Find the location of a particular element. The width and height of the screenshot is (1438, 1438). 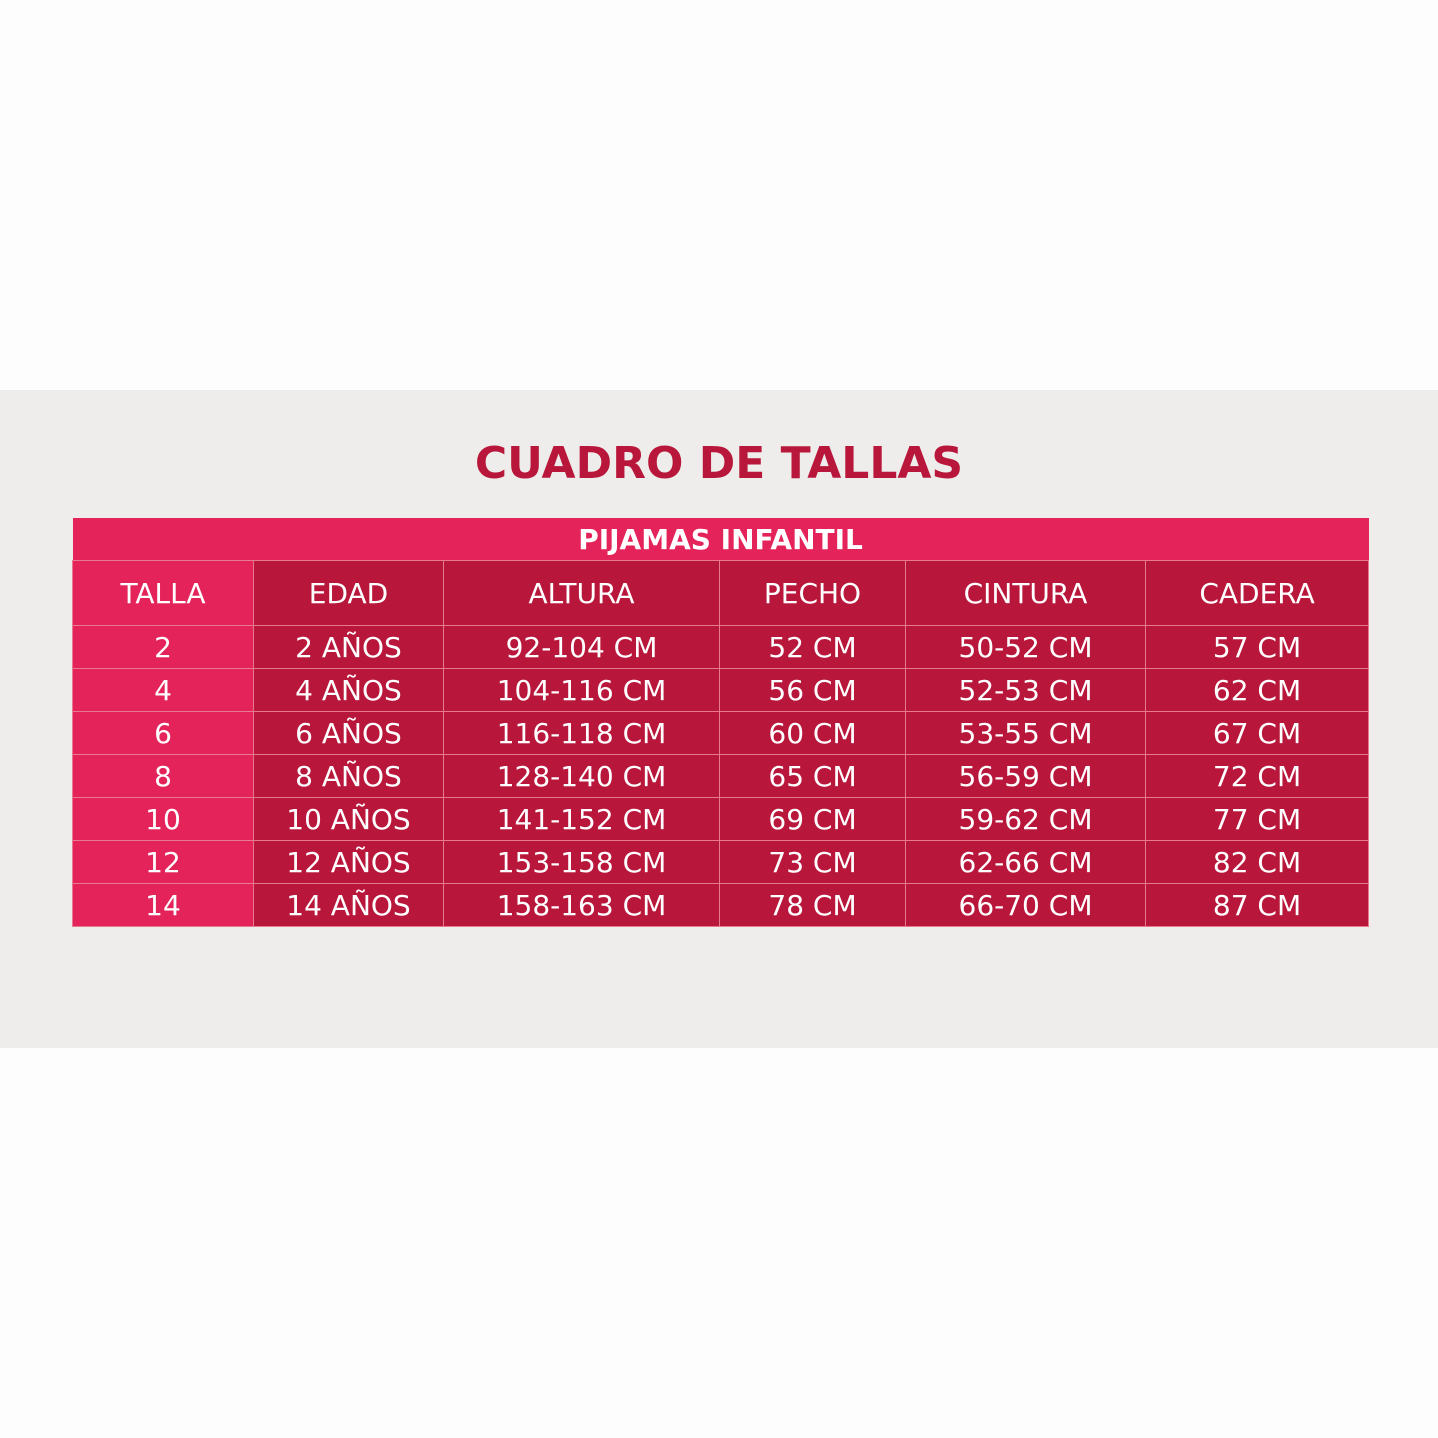

column-header: EDAD is located at coordinates (348, 593).